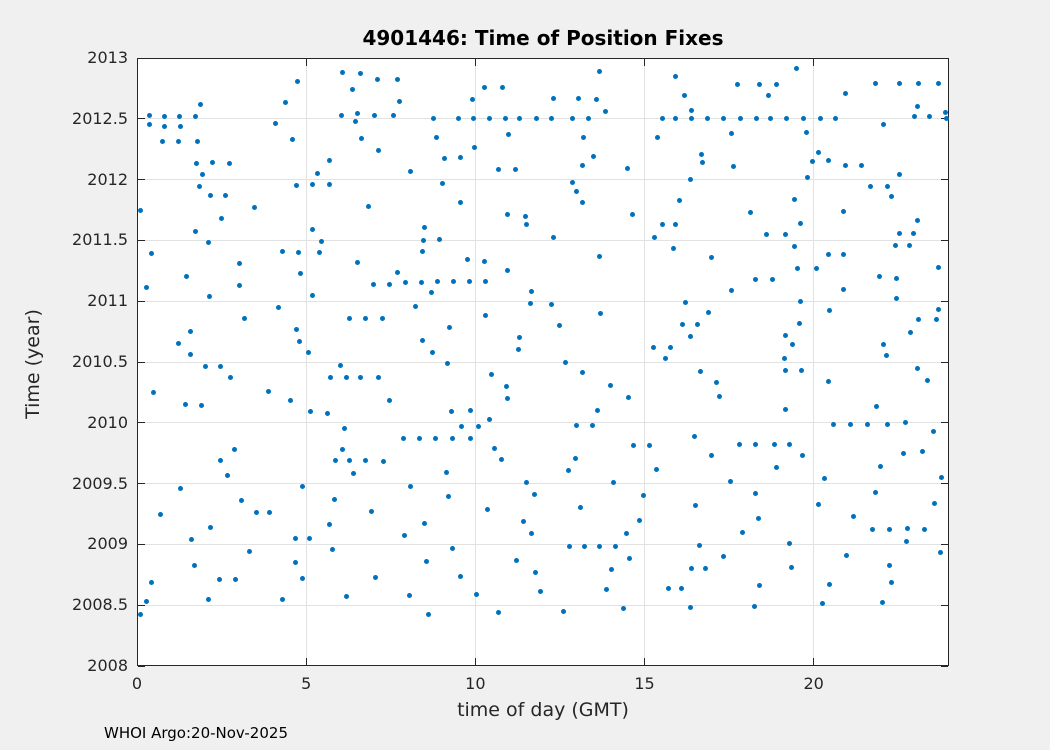 Image resolution: width=1050 pixels, height=750 pixels. I want to click on y-tick-label: 2008, so click(107, 665).